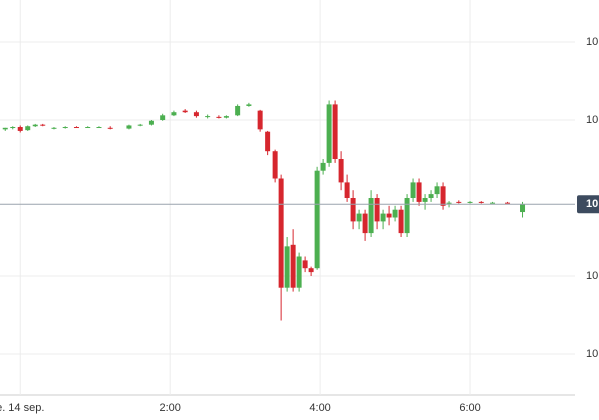 The width and height of the screenshot is (599, 420). I want to click on x-tick-label: 2:00, so click(169, 408).